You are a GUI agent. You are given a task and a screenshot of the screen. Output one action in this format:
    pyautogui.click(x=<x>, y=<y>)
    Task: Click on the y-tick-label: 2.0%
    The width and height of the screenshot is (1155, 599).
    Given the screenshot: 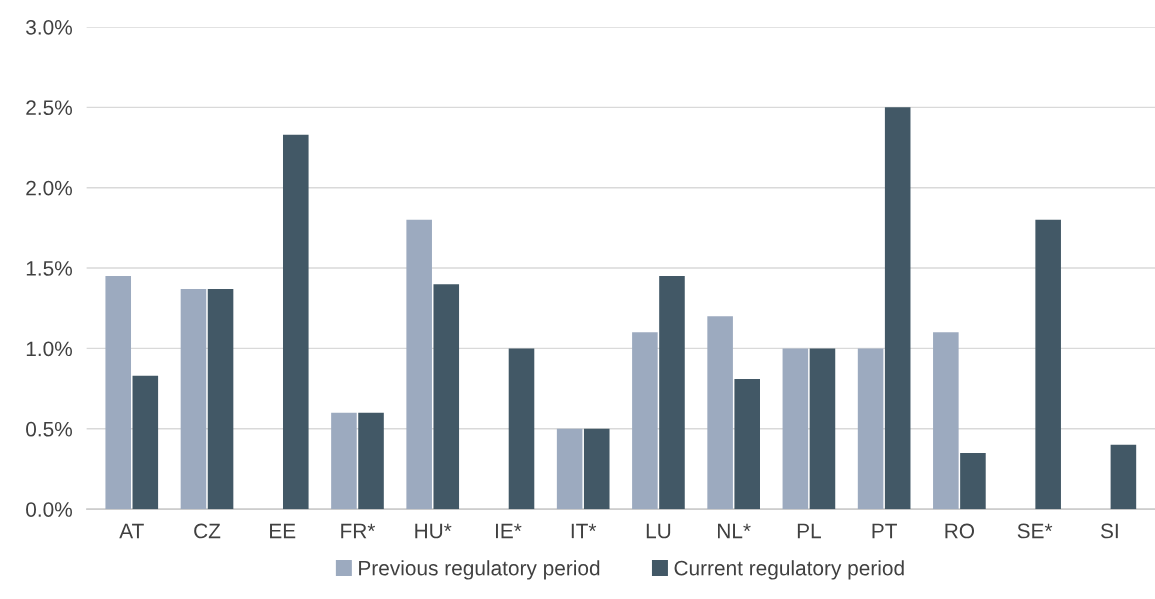 What is the action you would take?
    pyautogui.click(x=49, y=188)
    